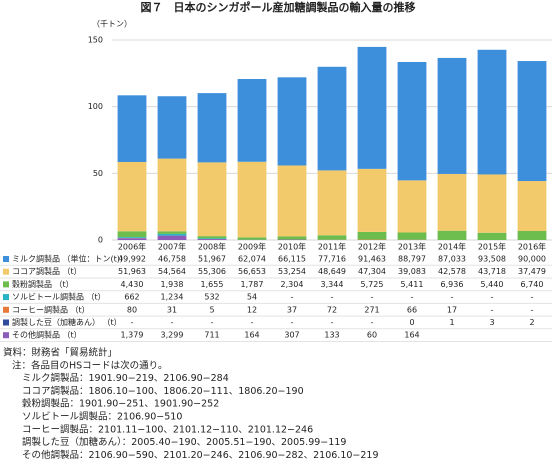 The height and width of the screenshot is (460, 557). I want to click on table-cell: 2,304, so click(292, 284).